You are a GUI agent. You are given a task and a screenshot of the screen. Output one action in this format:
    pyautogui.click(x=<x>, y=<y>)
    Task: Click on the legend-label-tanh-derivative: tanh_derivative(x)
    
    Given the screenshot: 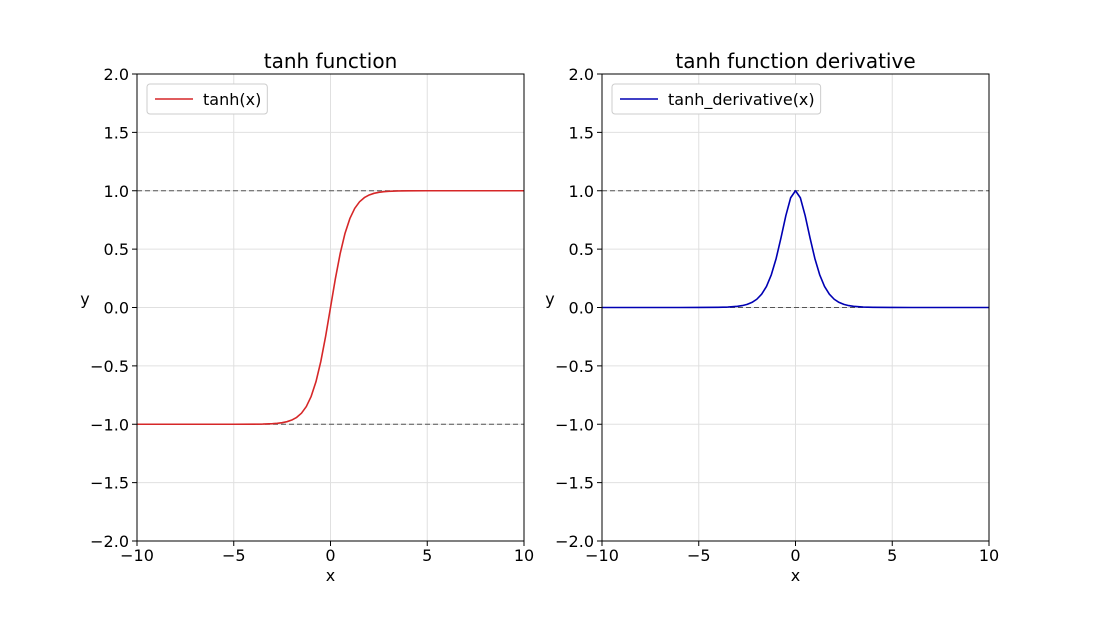 What is the action you would take?
    pyautogui.click(x=741, y=100)
    